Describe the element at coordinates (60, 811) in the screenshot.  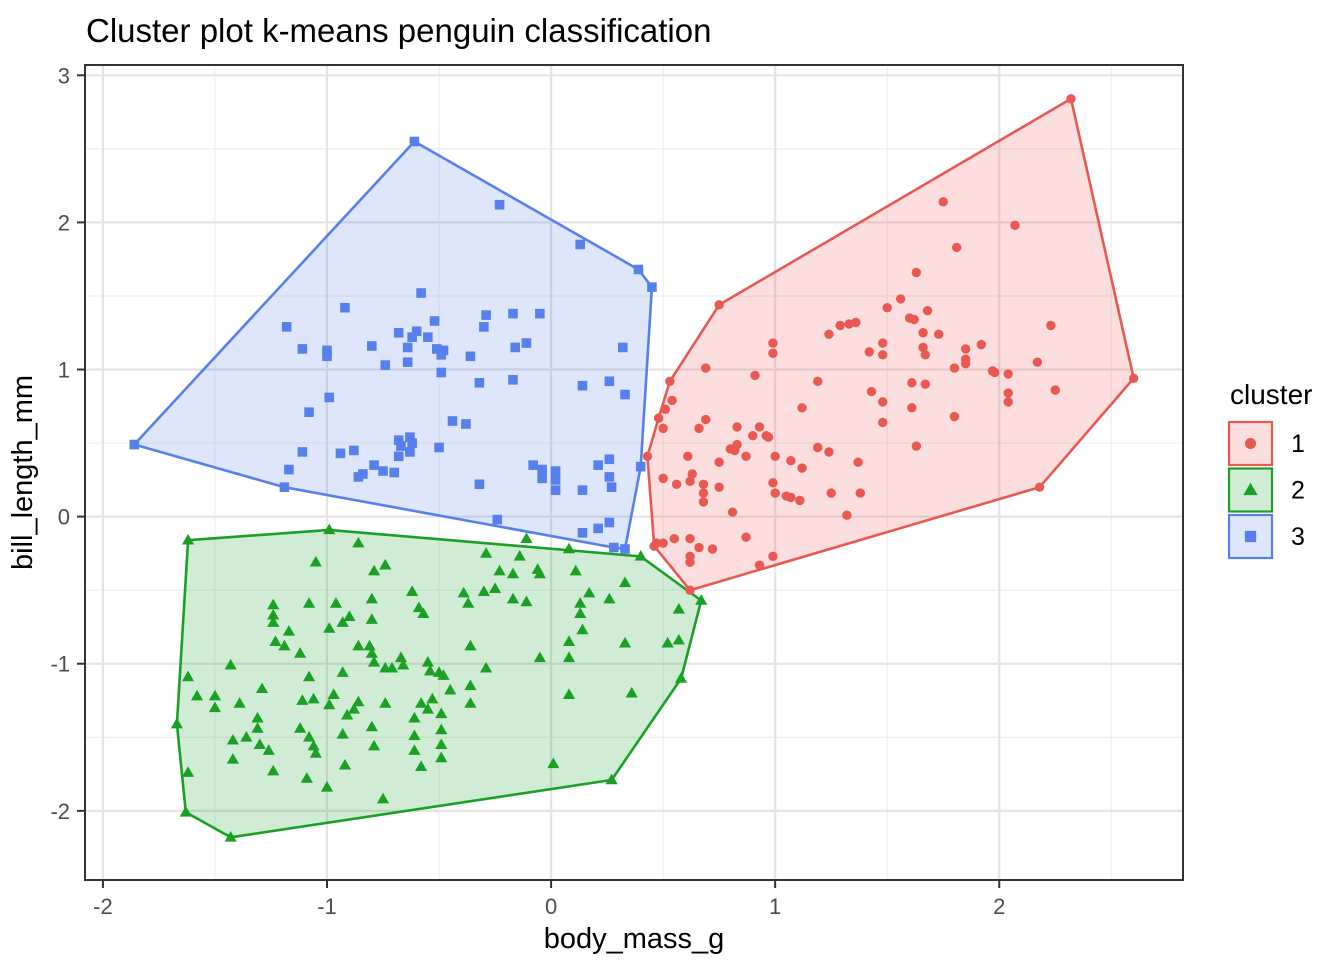
I see `y-tick-label: -2` at that location.